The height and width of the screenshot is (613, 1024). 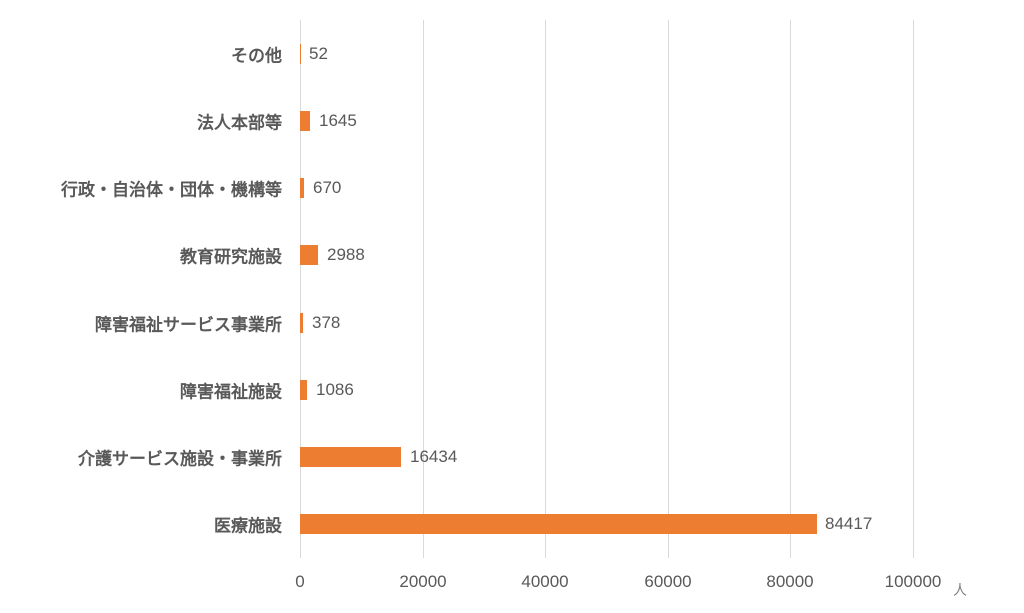 I want to click on bar-government, so click(x=302, y=188).